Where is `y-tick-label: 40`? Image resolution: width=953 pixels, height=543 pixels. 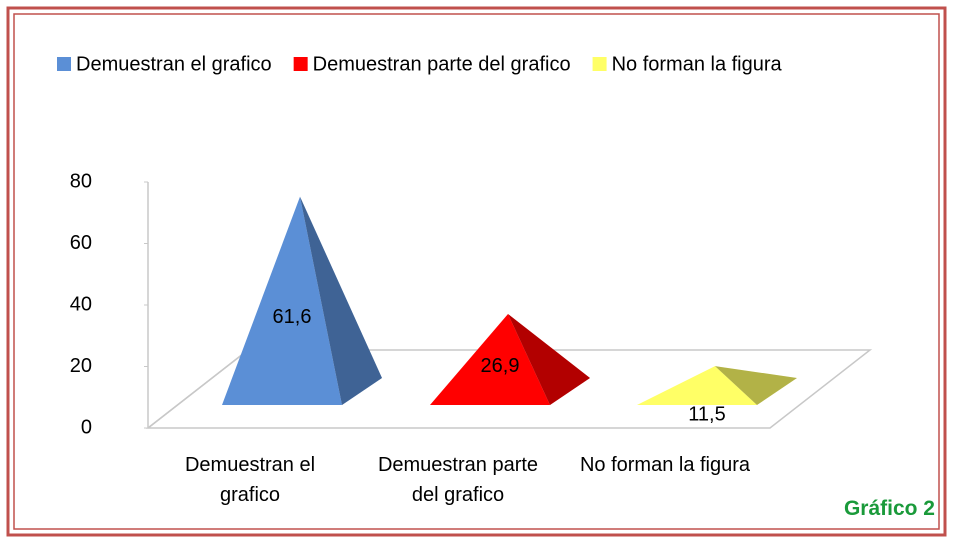 y-tick-label: 40 is located at coordinates (81, 304).